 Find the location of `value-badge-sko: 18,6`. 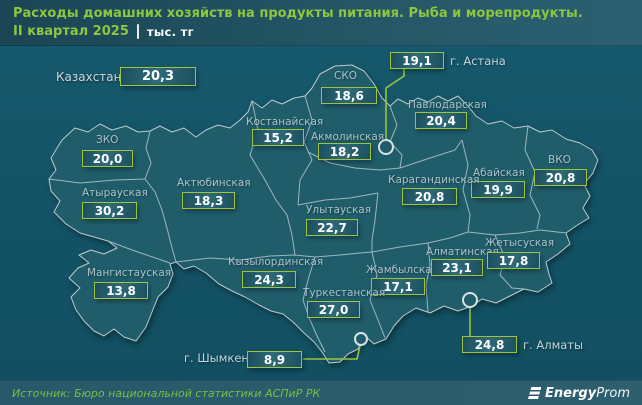

value-badge-sko: 18,6 is located at coordinates (349, 95).